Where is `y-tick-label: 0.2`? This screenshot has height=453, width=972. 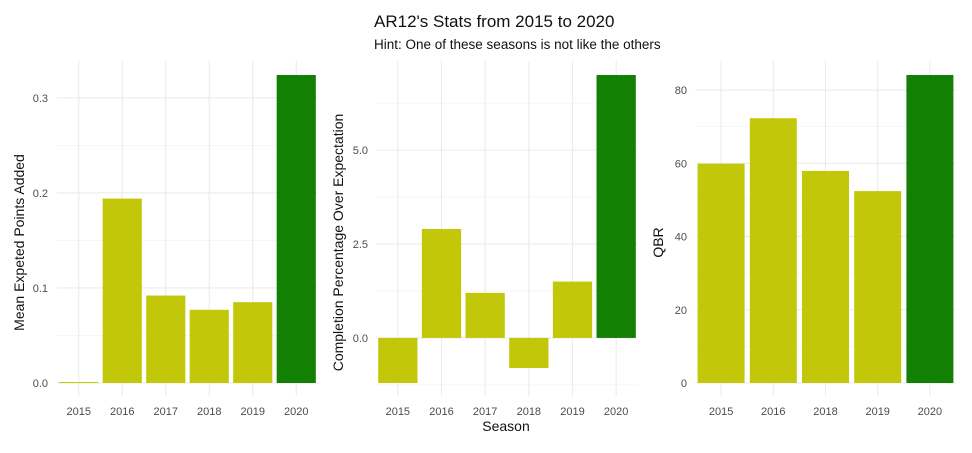
y-tick-label: 0.2 is located at coordinates (40, 194).